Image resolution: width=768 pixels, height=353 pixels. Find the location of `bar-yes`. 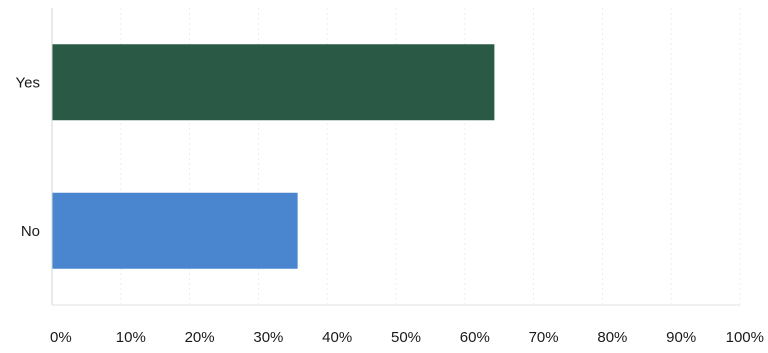

bar-yes is located at coordinates (273, 82).